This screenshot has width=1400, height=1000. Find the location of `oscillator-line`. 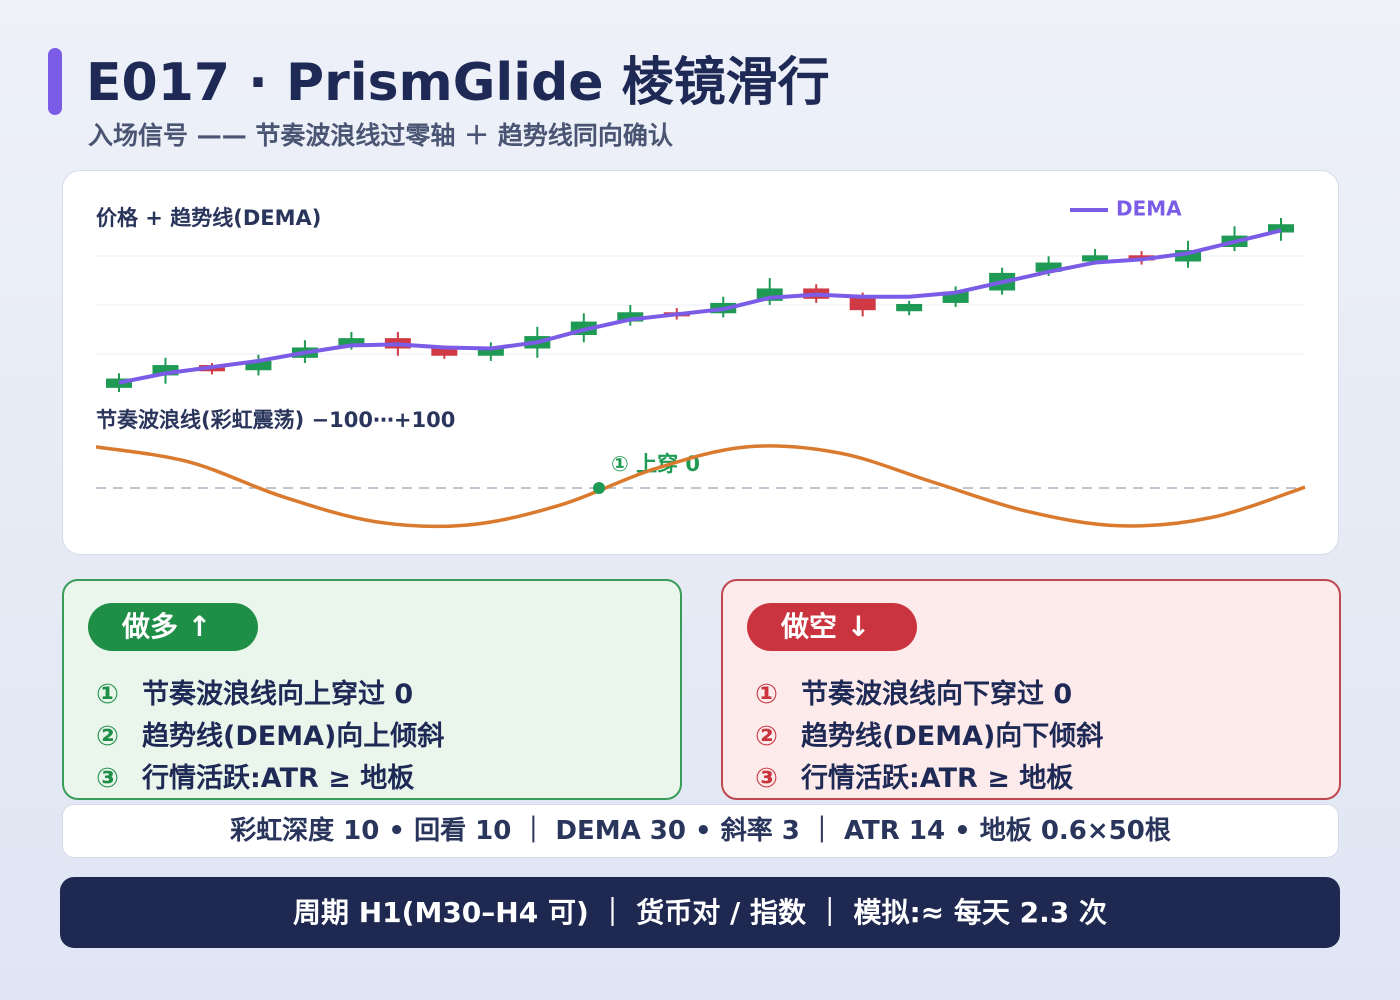

oscillator-line is located at coordinates (700, 486).